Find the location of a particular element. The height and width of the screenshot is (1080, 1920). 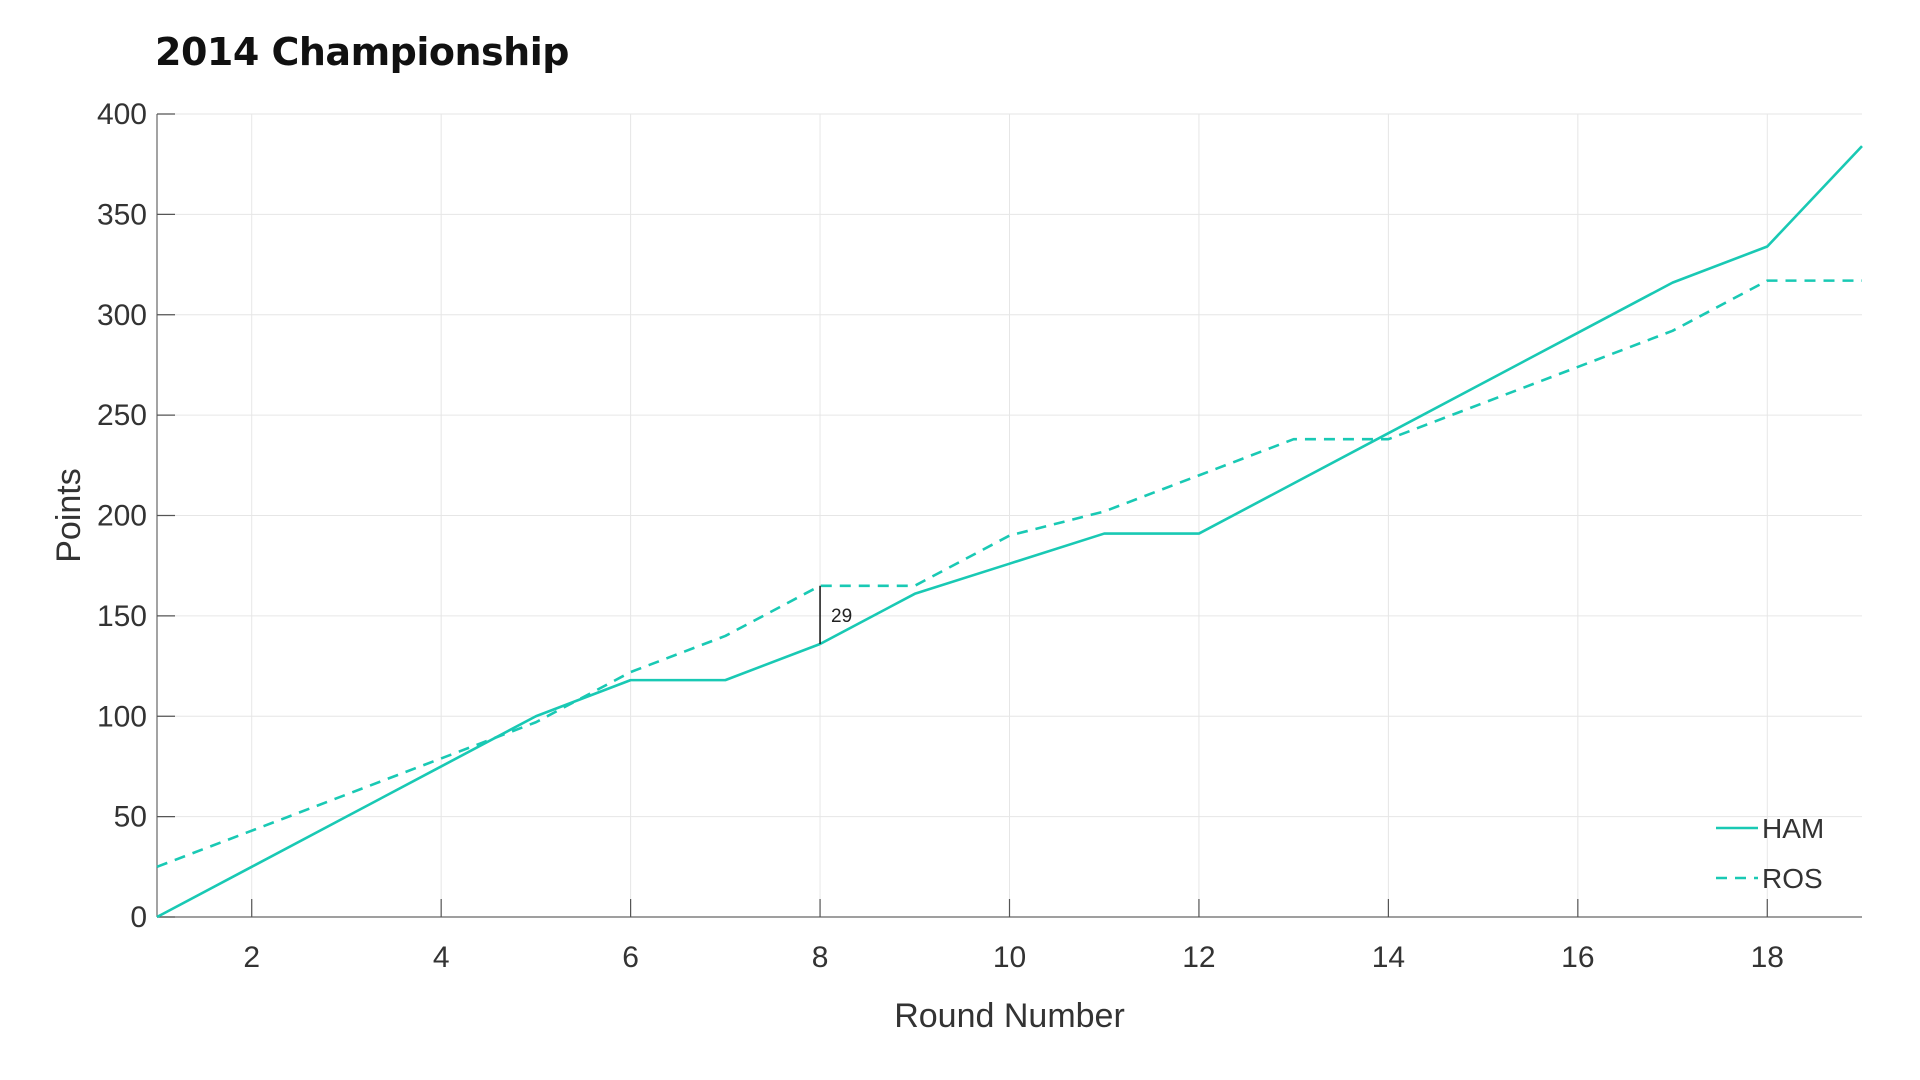

x-tick-label: 18 is located at coordinates (1767, 957).